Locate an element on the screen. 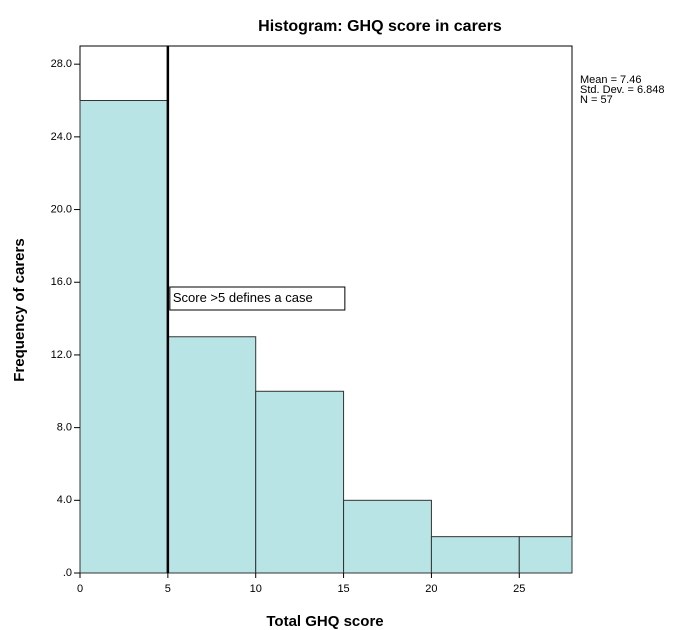 The height and width of the screenshot is (630, 685). x-tick-label: 25 is located at coordinates (519, 589).